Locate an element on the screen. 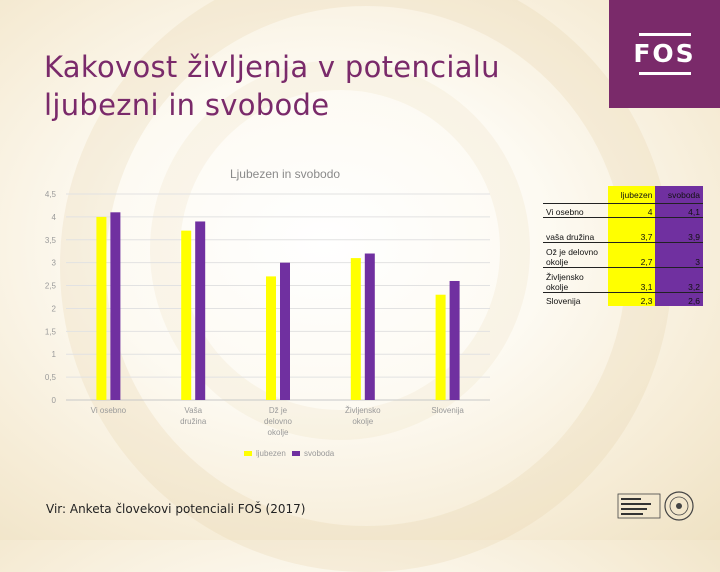 The width and height of the screenshot is (720, 572). table-row: Slovenija 2,3 2,6 is located at coordinates (623, 299).